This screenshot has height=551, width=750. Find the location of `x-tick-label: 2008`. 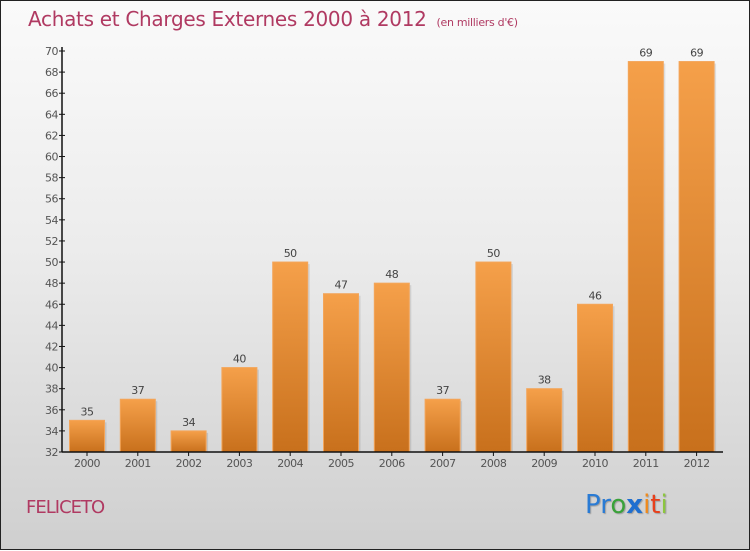

x-tick-label: 2008 is located at coordinates (493, 463).